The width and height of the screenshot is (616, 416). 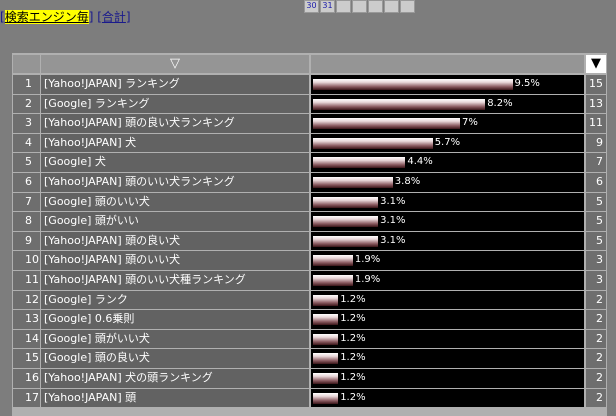 What do you see at coordinates (26, 280) in the screenshot?
I see `rank: 11` at bounding box center [26, 280].